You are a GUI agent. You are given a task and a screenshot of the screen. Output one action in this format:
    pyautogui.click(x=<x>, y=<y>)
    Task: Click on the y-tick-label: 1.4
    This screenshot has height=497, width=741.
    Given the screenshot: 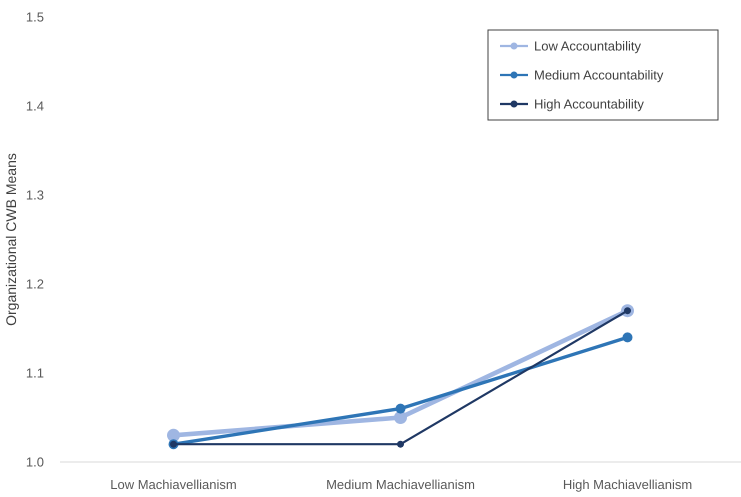 What is the action you would take?
    pyautogui.click(x=35, y=106)
    